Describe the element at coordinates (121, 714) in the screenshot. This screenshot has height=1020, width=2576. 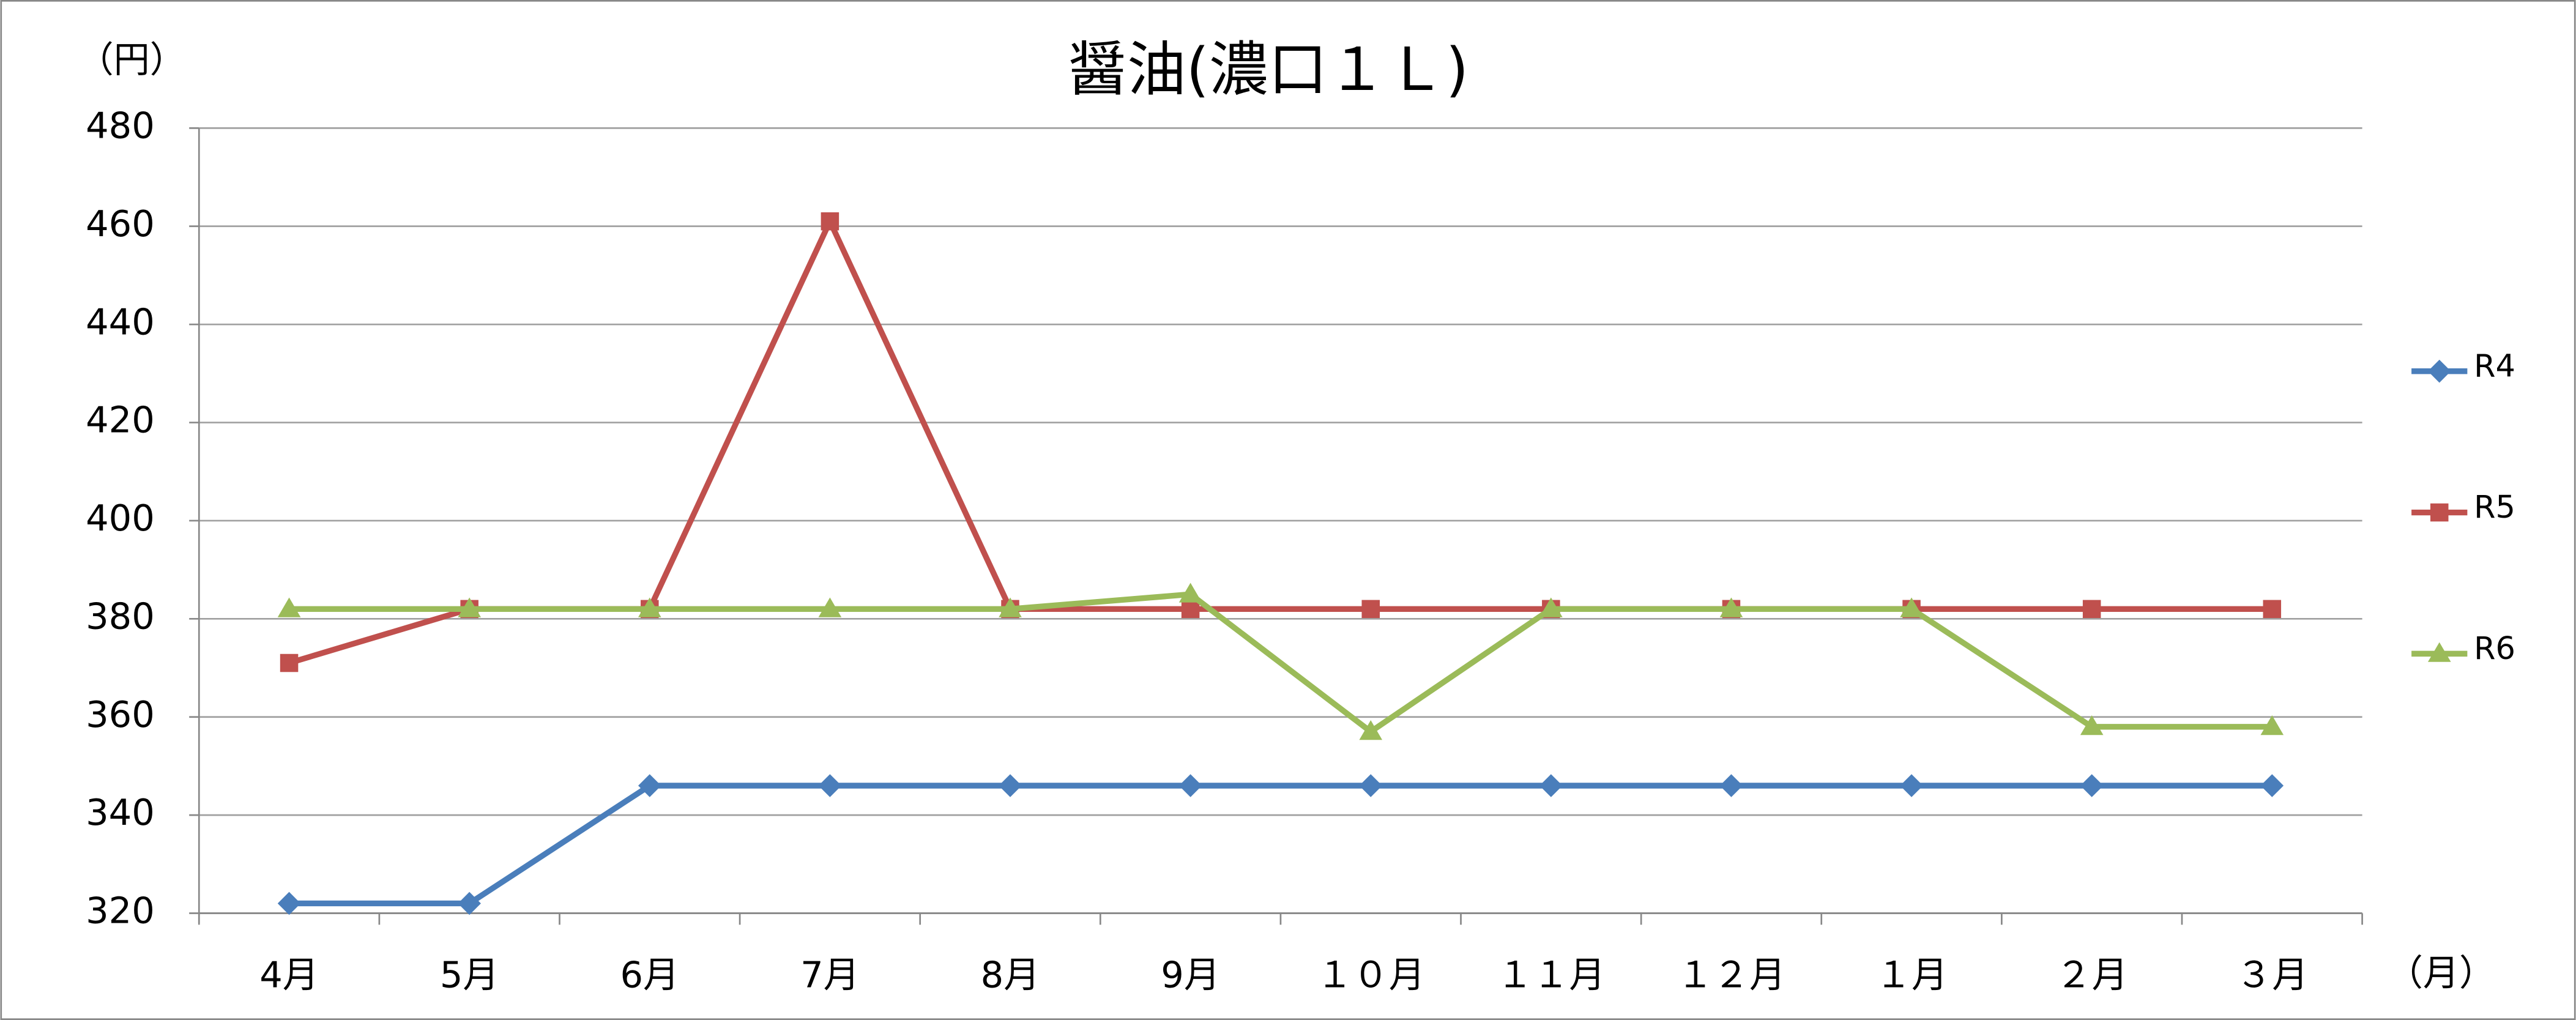
I see `y-tick-label: 360` at that location.